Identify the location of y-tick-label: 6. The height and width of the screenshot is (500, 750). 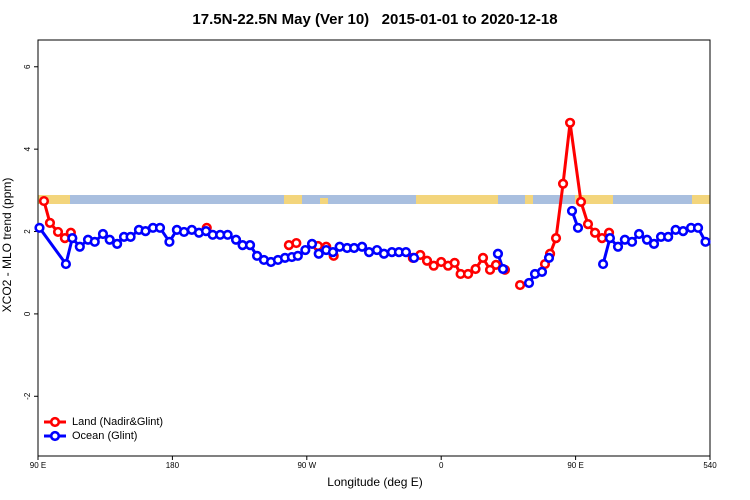
(27, 66).